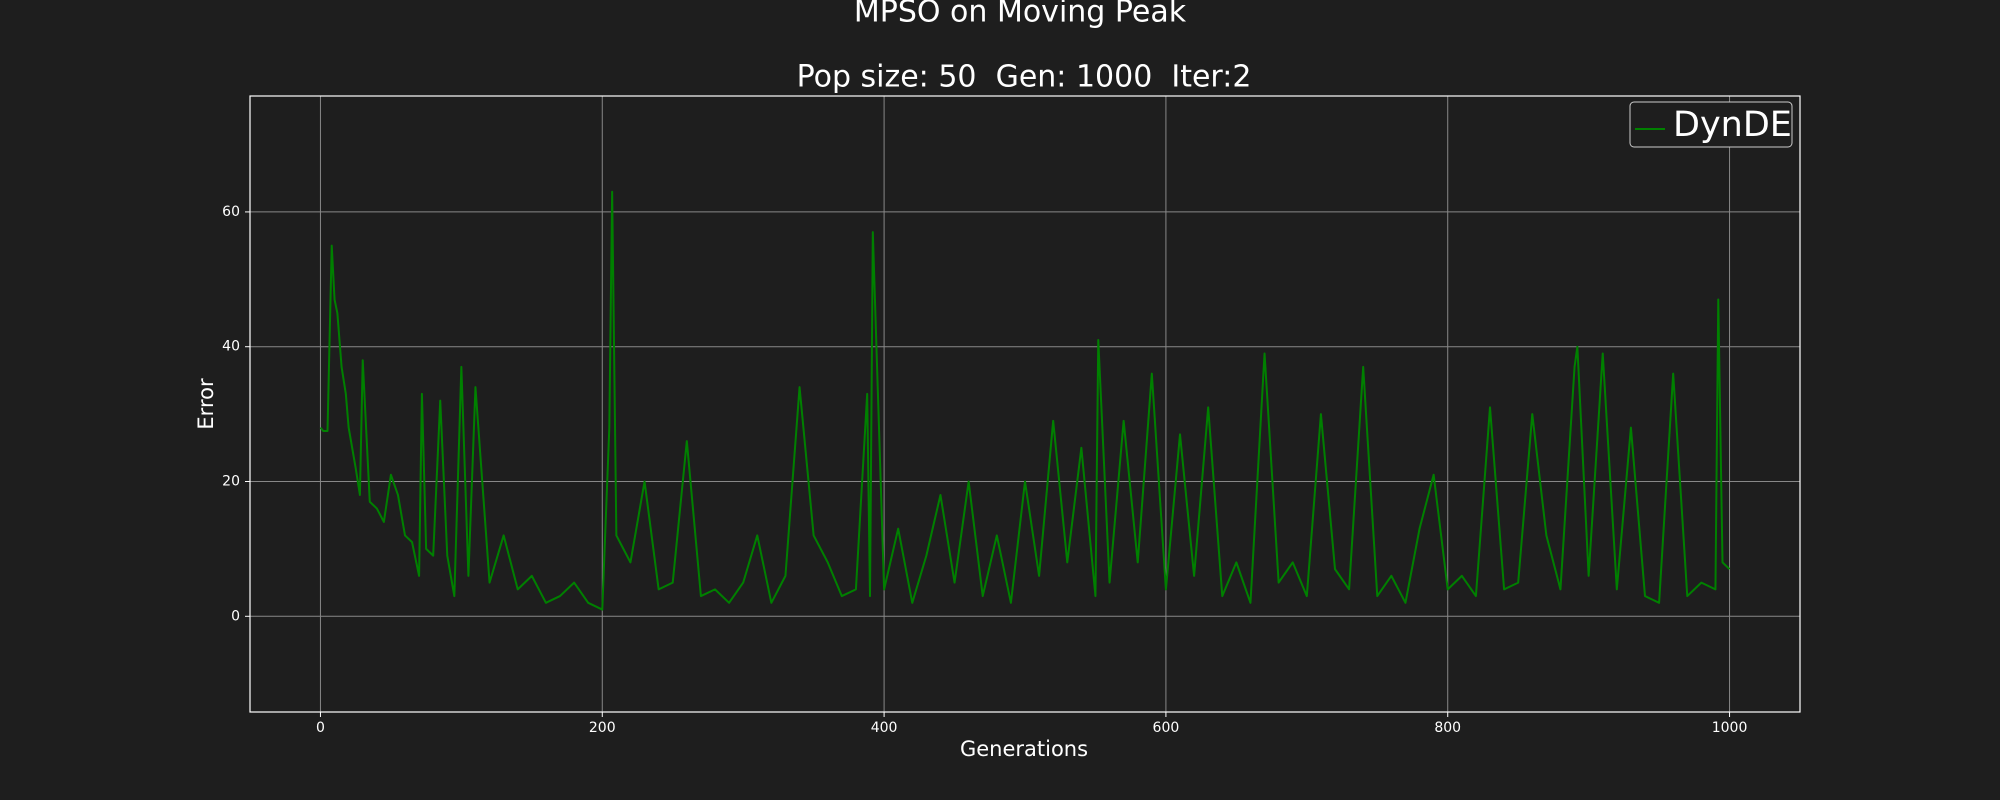 This screenshot has width=2000, height=800. I want to click on x-tick-label: 800, so click(1447, 728).